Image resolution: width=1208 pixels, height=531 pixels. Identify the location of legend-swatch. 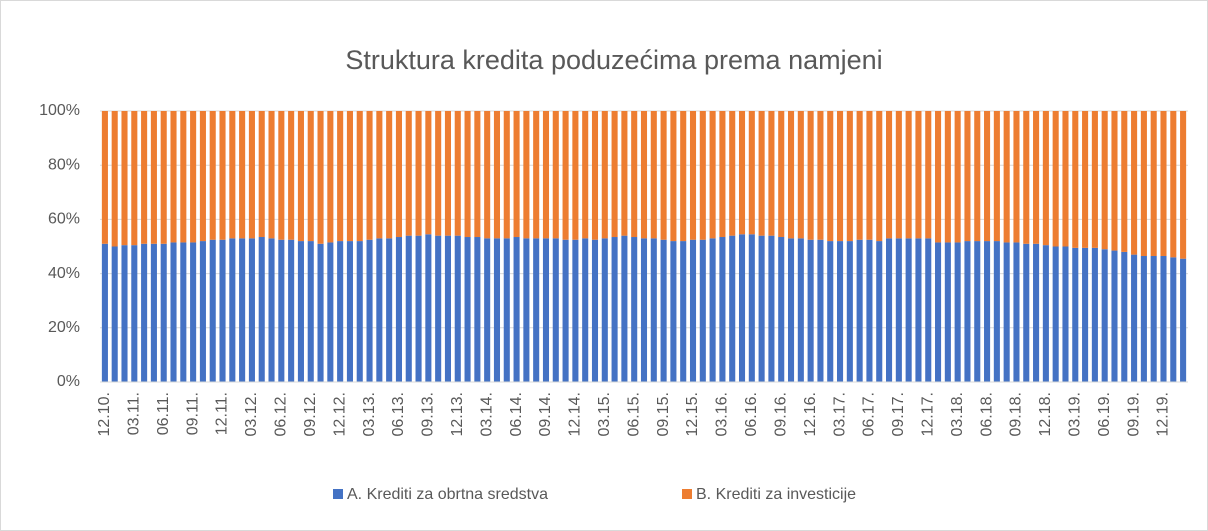
(687, 494).